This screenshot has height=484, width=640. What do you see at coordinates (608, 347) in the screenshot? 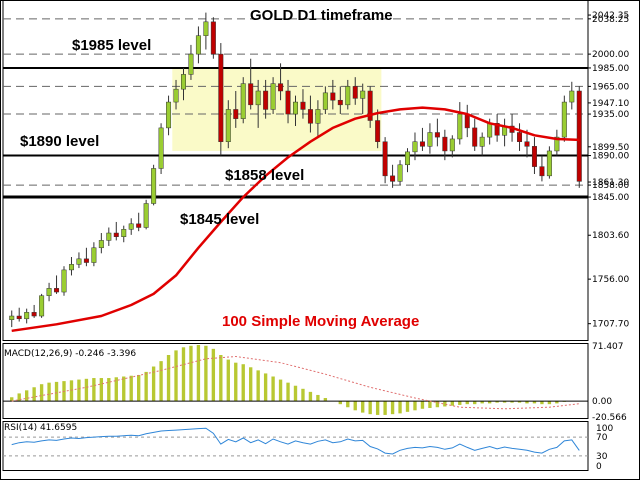
I see `macd-axis-label: 71.407` at bounding box center [608, 347].